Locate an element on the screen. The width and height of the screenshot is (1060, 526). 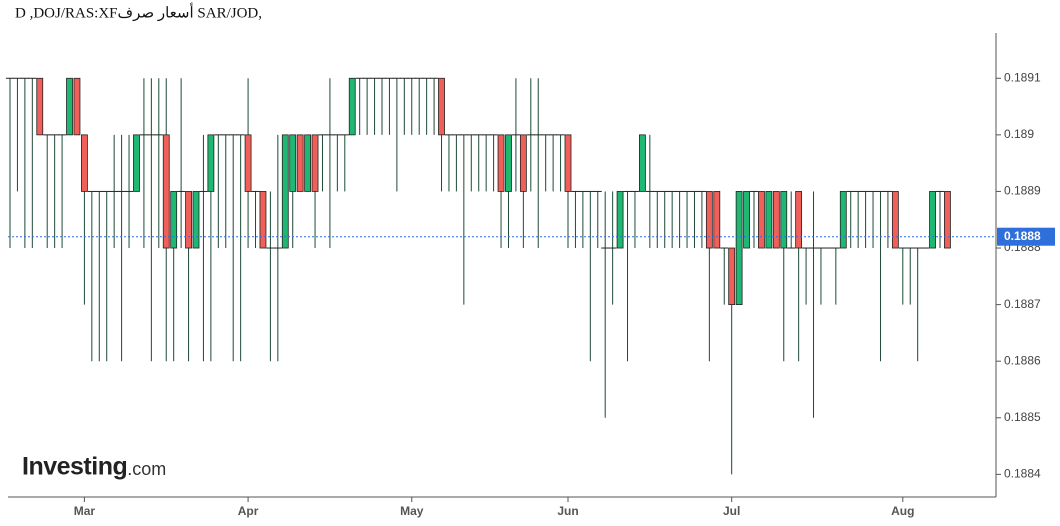
last-price-label: 0.1888 is located at coordinates (1022, 236).